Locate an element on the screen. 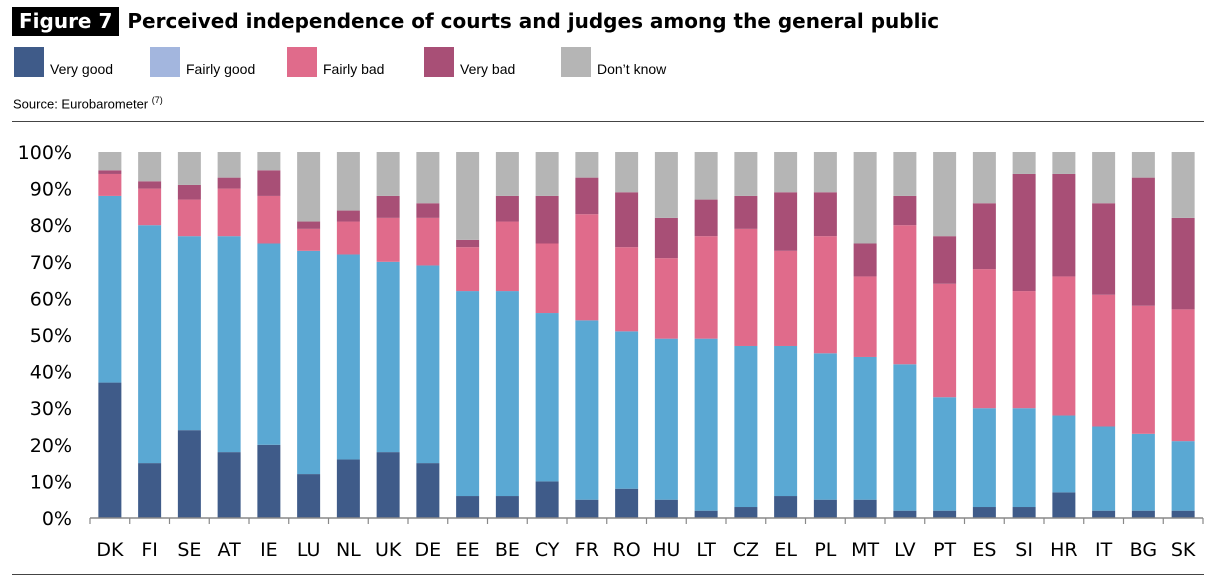  figure-label: Figure 7 is located at coordinates (66, 21).